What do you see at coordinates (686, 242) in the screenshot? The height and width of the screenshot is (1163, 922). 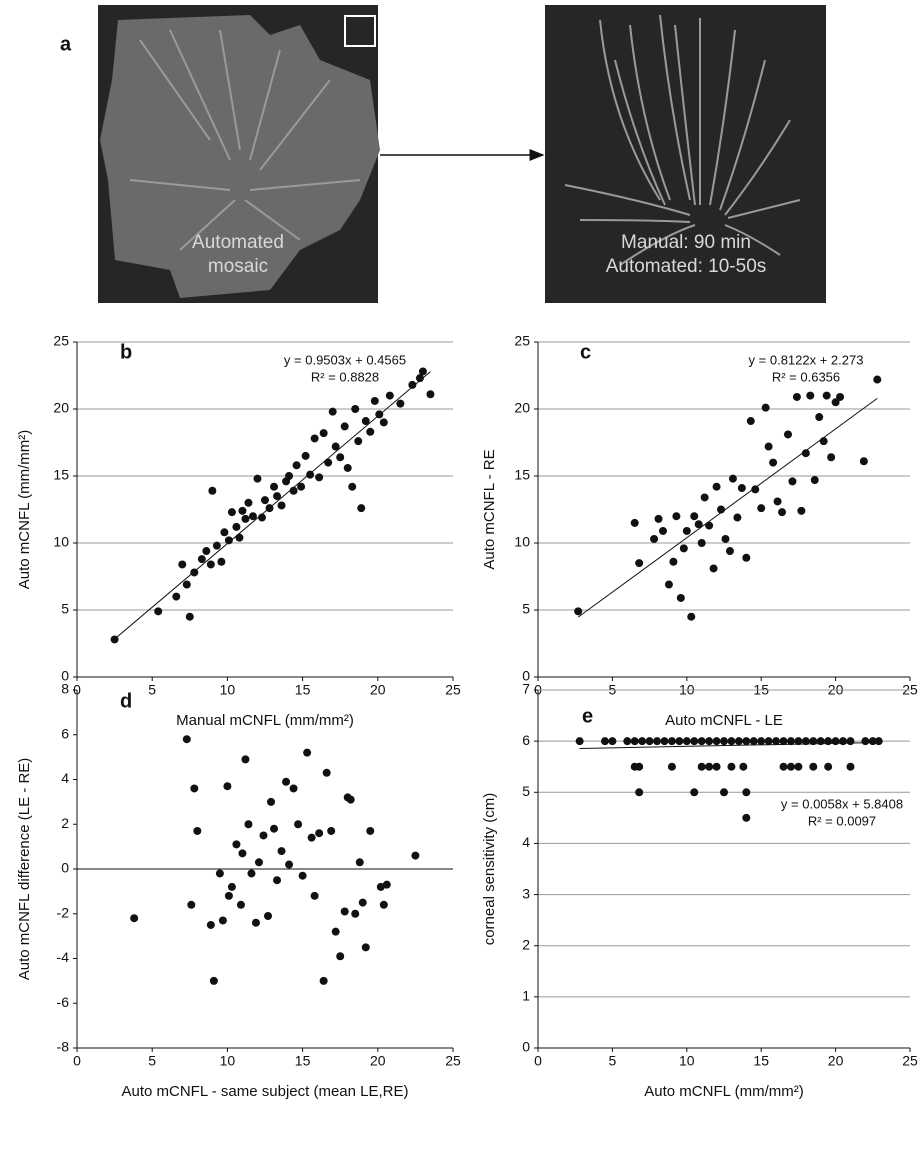 I see `image-caption: Manual: 90 min` at bounding box center [686, 242].